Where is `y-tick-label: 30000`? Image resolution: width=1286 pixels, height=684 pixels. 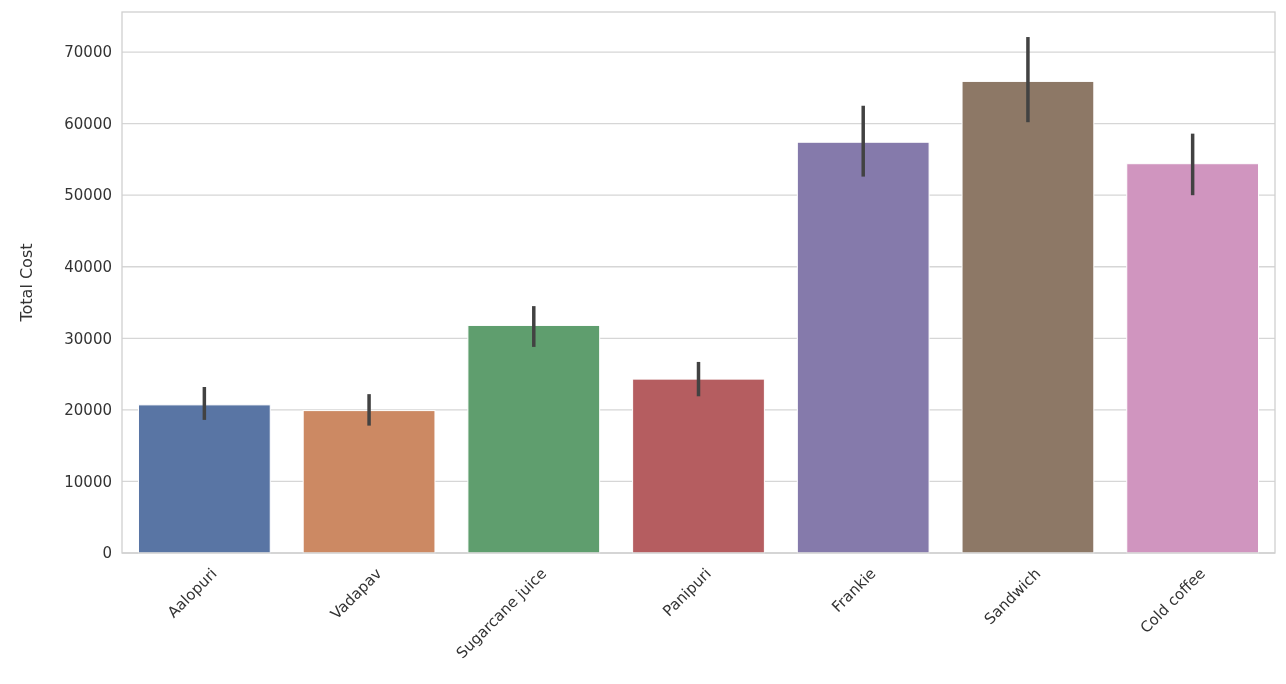
y-tick-label: 30000 is located at coordinates (88, 338).